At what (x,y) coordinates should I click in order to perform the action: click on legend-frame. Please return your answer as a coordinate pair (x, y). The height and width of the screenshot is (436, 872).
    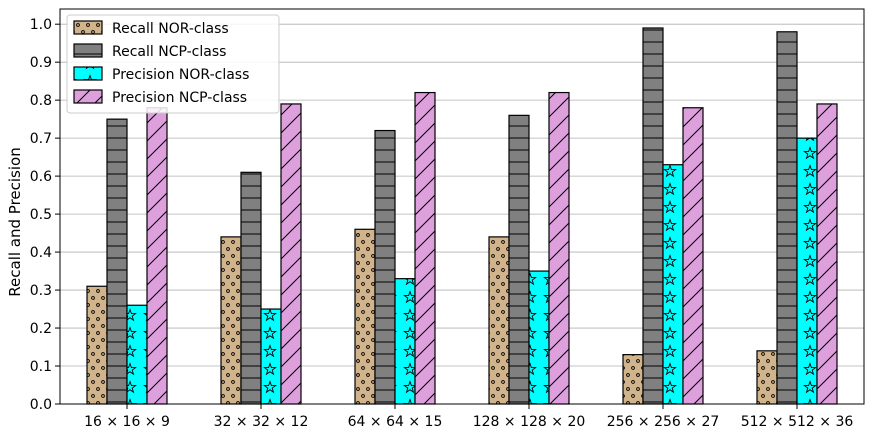
    Looking at the image, I should click on (173, 64).